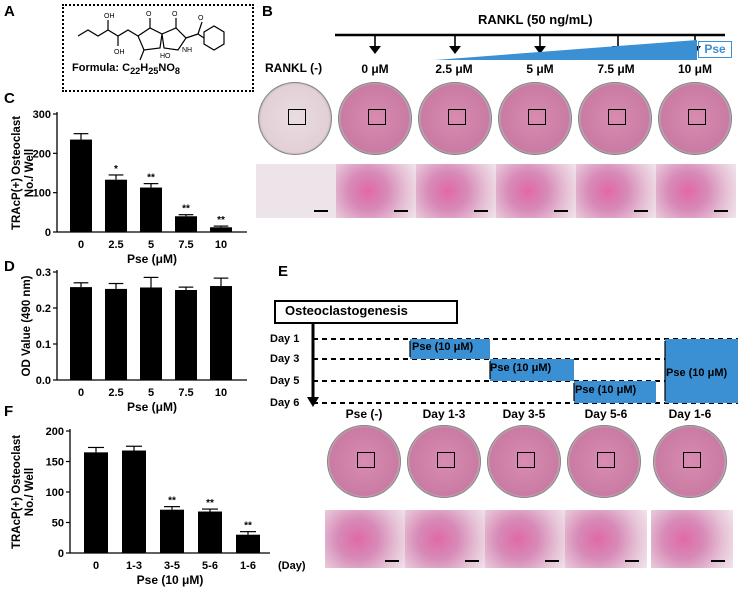 This screenshot has height=598, width=744. Describe the element at coordinates (9, 98) in the screenshot. I see `panel-c-letter: C` at that location.